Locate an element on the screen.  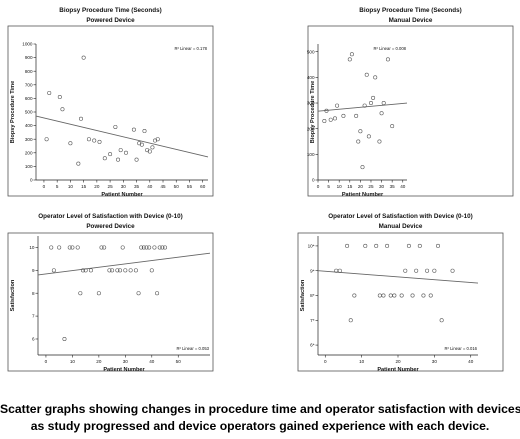
y-tick-label: 500 is located at coordinates (311, 51).